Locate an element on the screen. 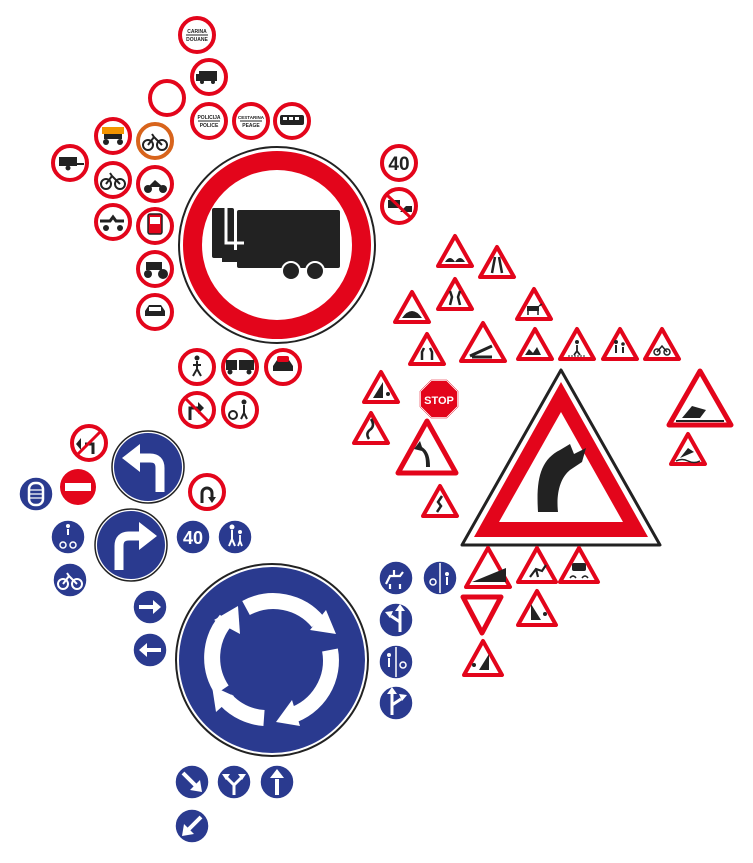  svg-text: CESTARINA is located at coordinates (251, 117).